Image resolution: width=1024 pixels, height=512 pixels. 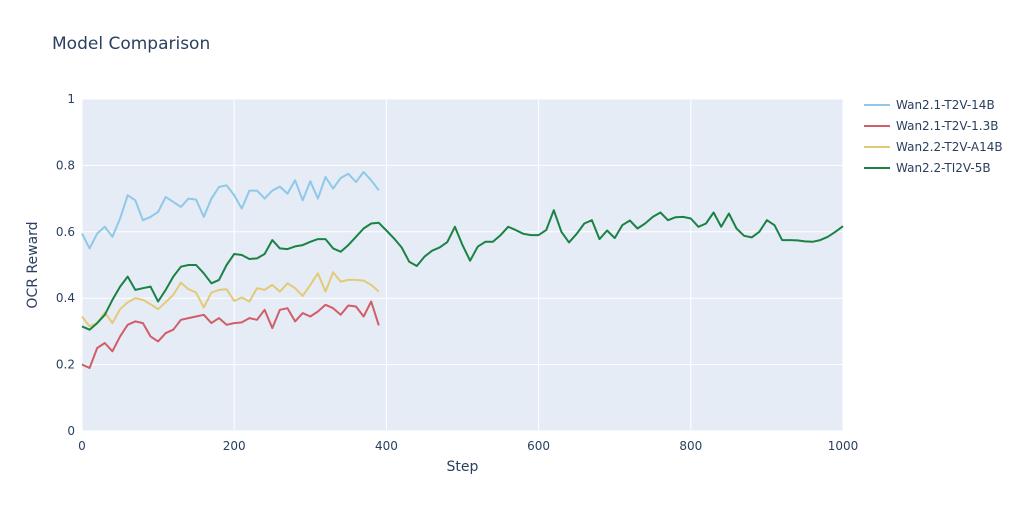 What do you see at coordinates (947, 125) in the screenshot?
I see `legend-item-label: Wan2.1-T2V-1.3B` at bounding box center [947, 125].